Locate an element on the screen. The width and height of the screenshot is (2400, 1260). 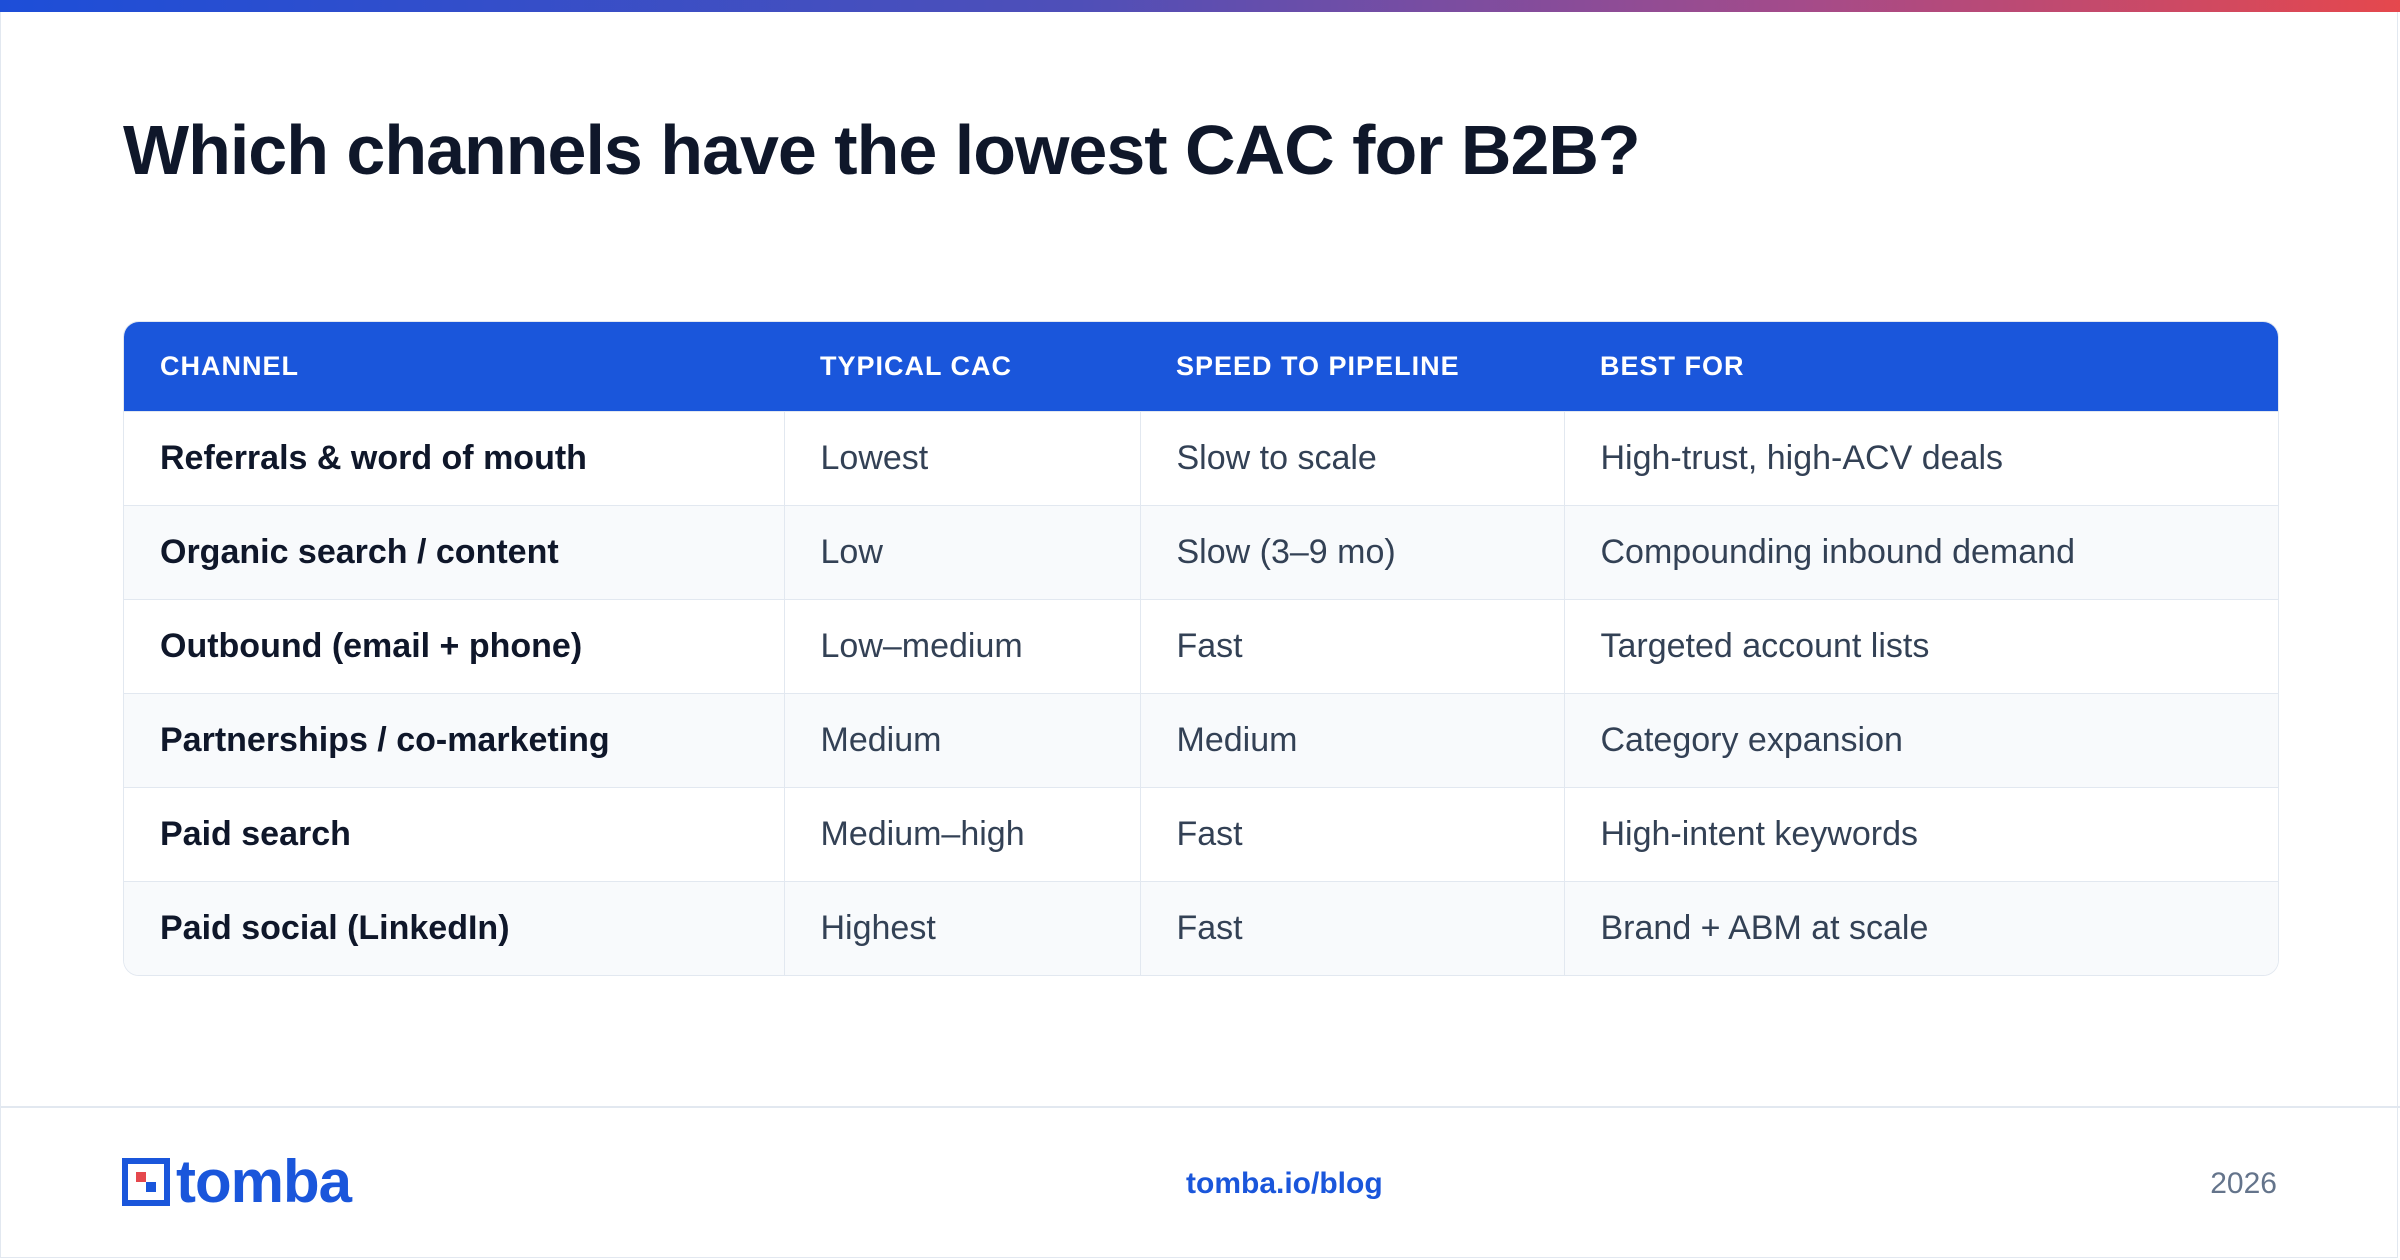
cell-channel: Paid search is located at coordinates (454, 834).